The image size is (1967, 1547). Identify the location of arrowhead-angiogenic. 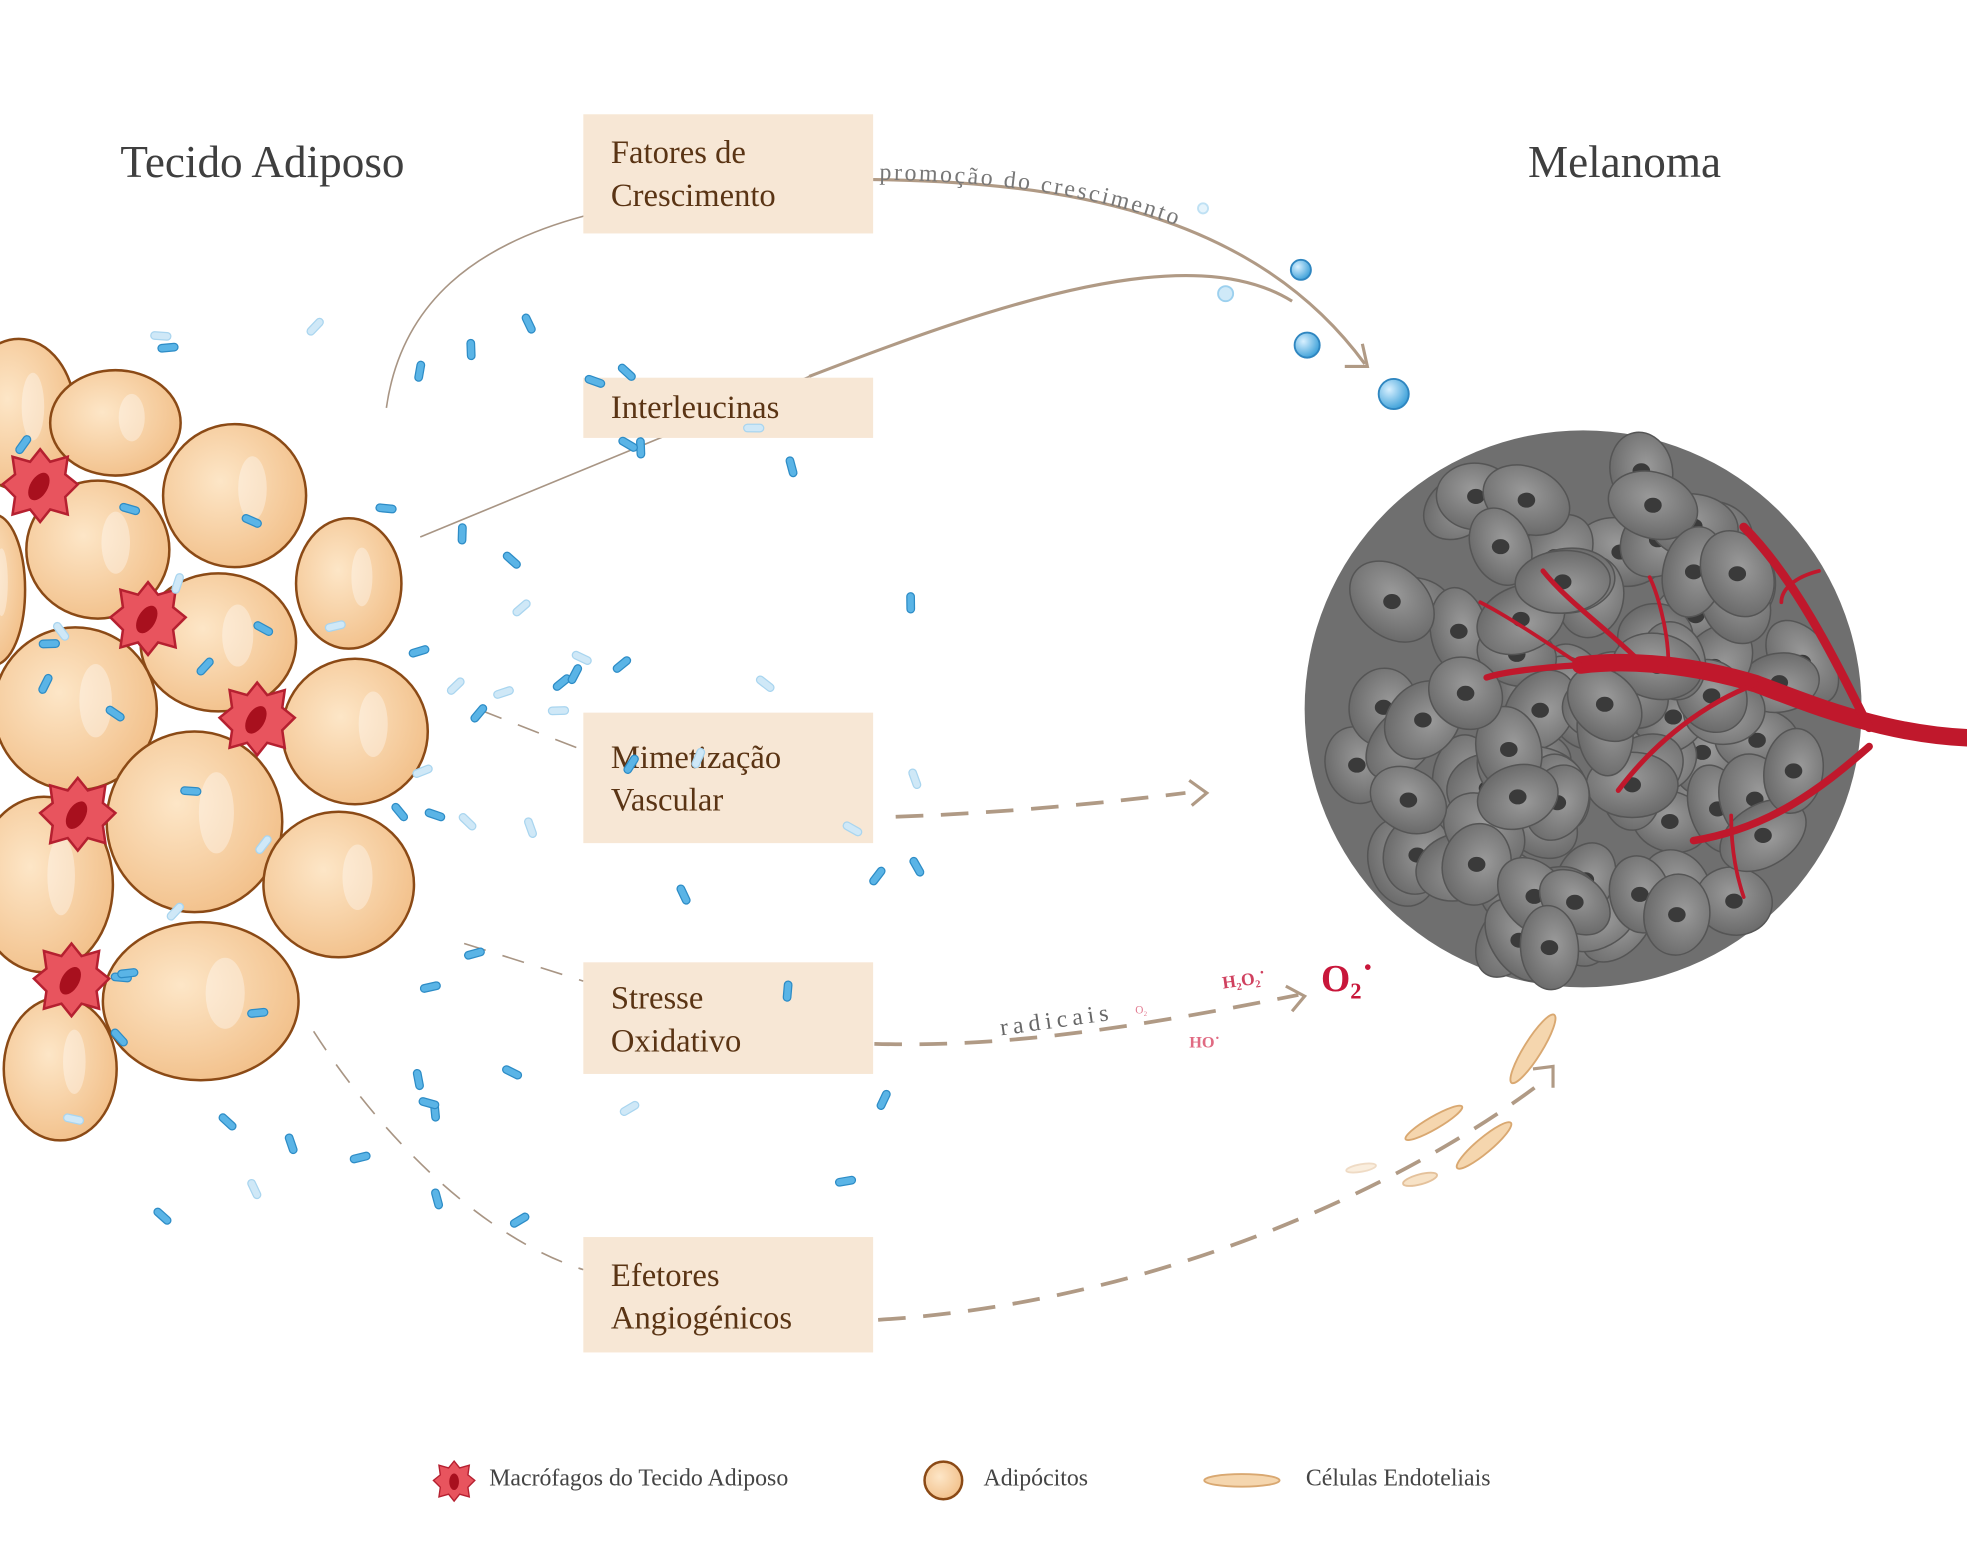
(1543, 1076).